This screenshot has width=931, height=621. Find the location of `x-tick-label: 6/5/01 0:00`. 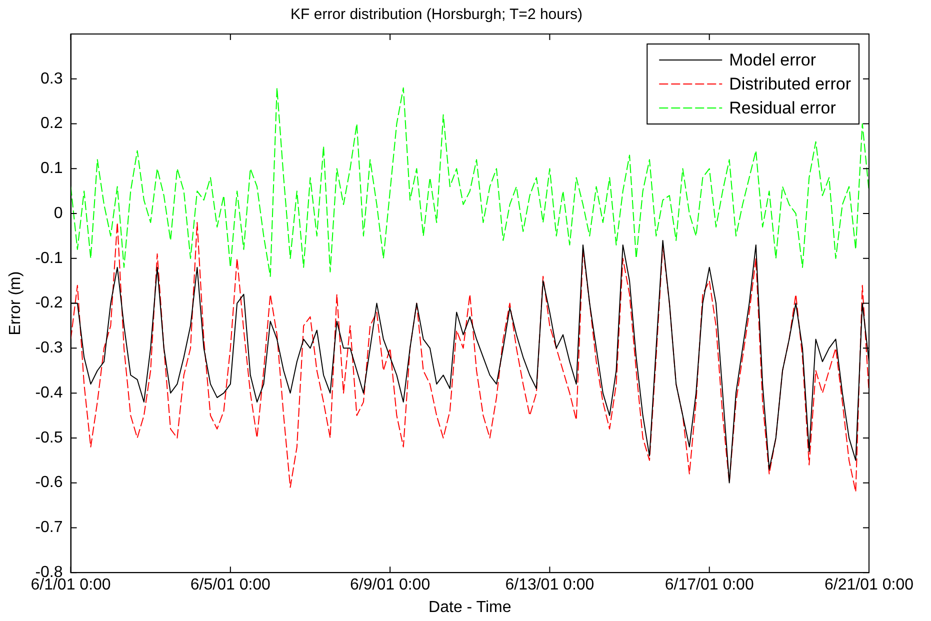

x-tick-label: 6/5/01 0:00 is located at coordinates (230, 585).